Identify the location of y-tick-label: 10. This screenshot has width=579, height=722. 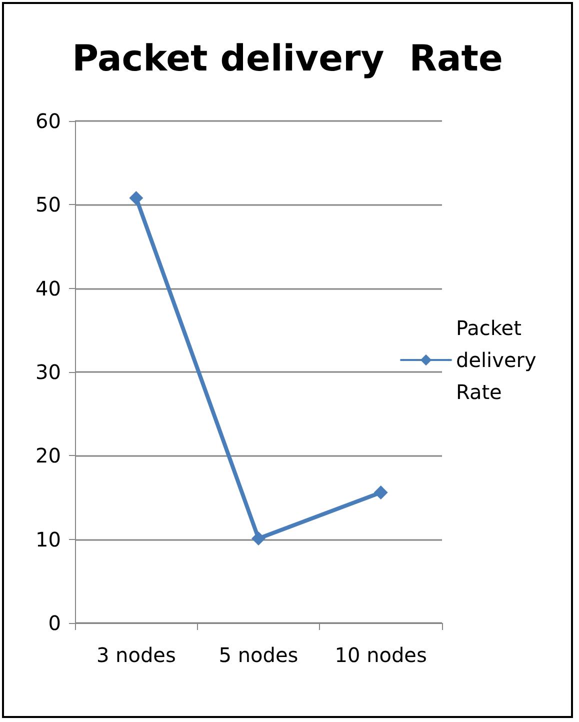
(48, 539).